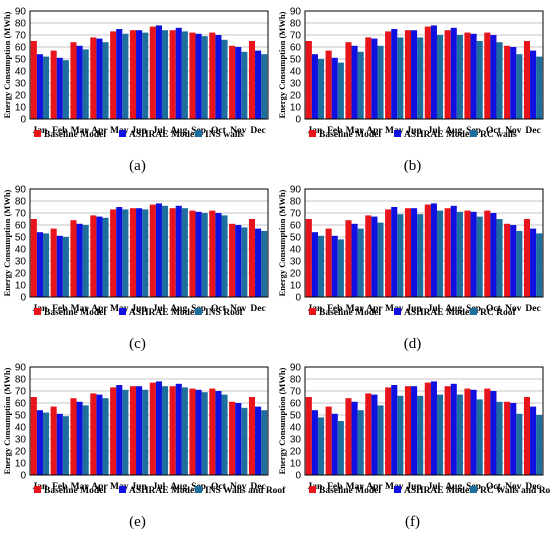  Describe the element at coordinates (21, 464) in the screenshot. I see `y-tick-label: 10` at that location.